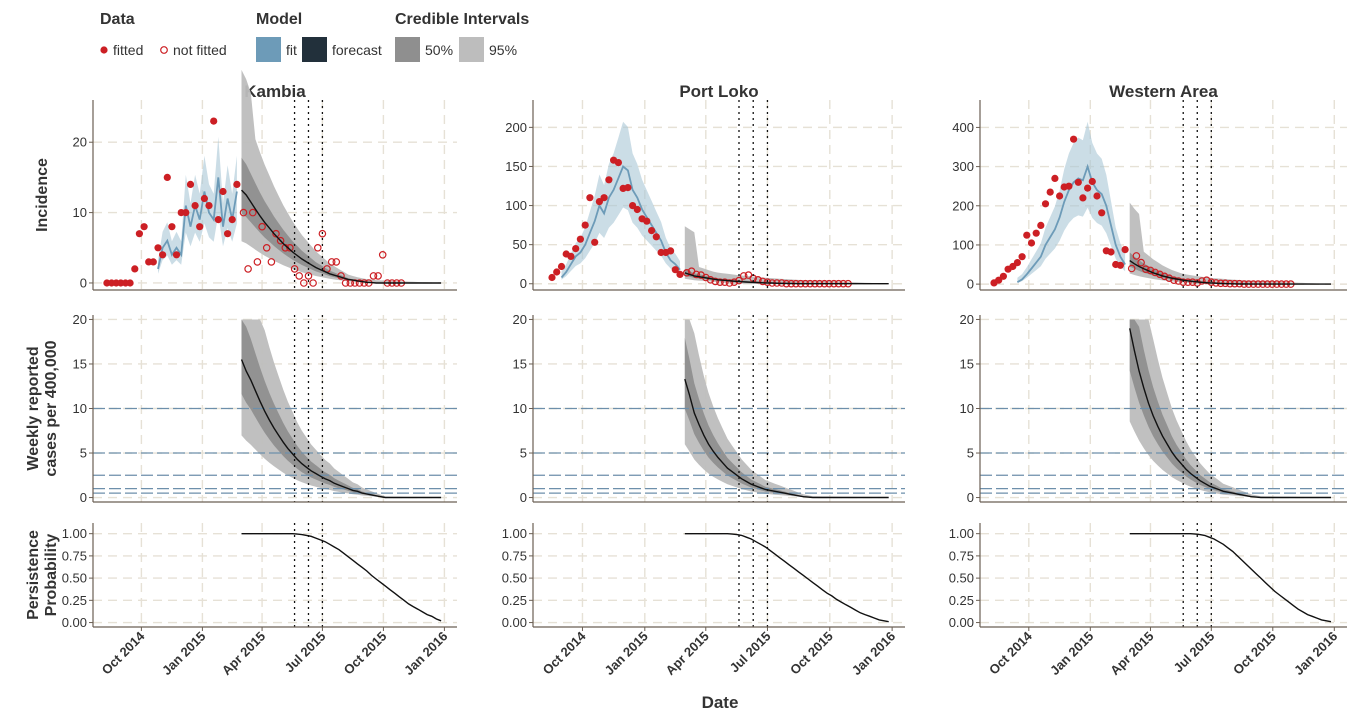 Image resolution: width=1347 pixels, height=712 pixels. What do you see at coordinates (357, 50) in the screenshot?
I see `legend-forecast-label: forecast` at bounding box center [357, 50].